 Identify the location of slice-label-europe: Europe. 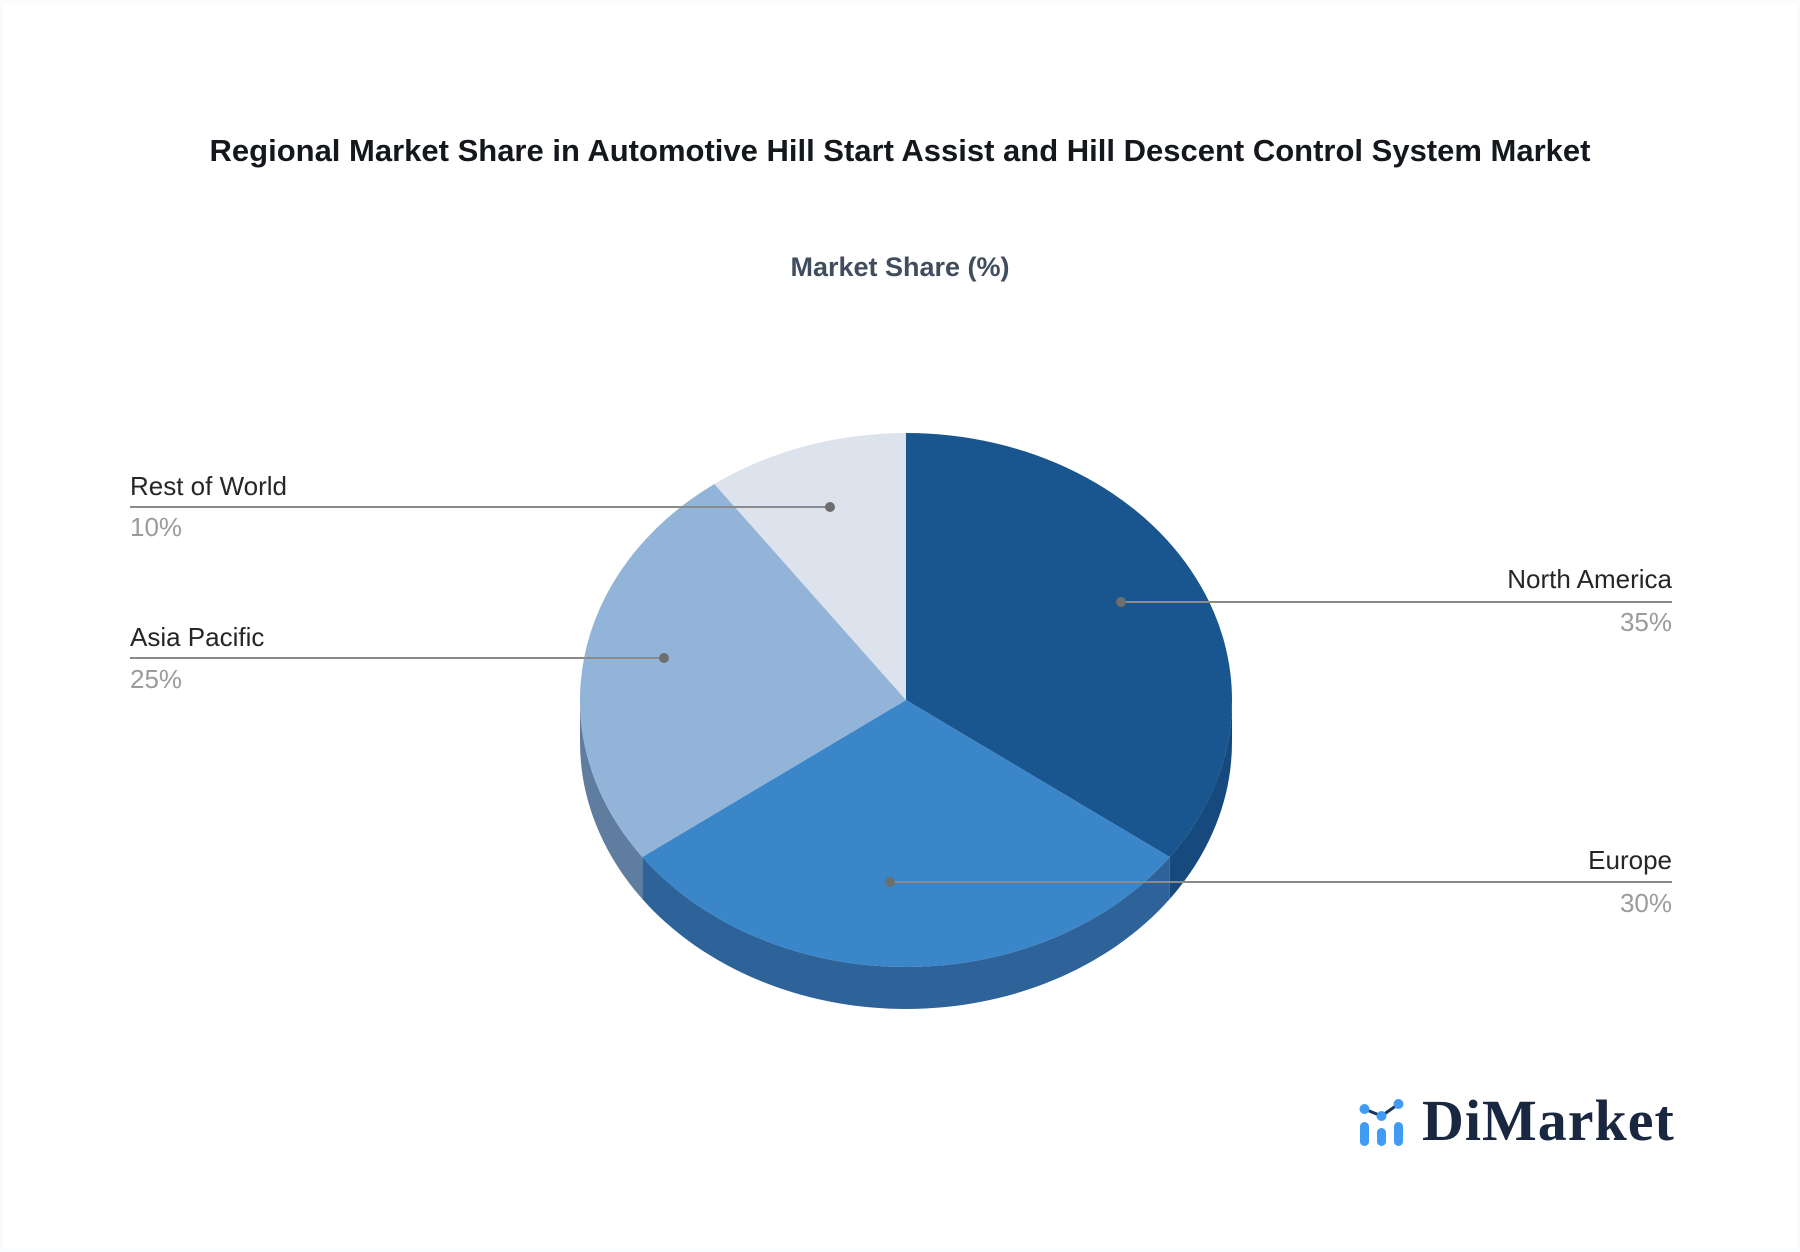
(1630, 860).